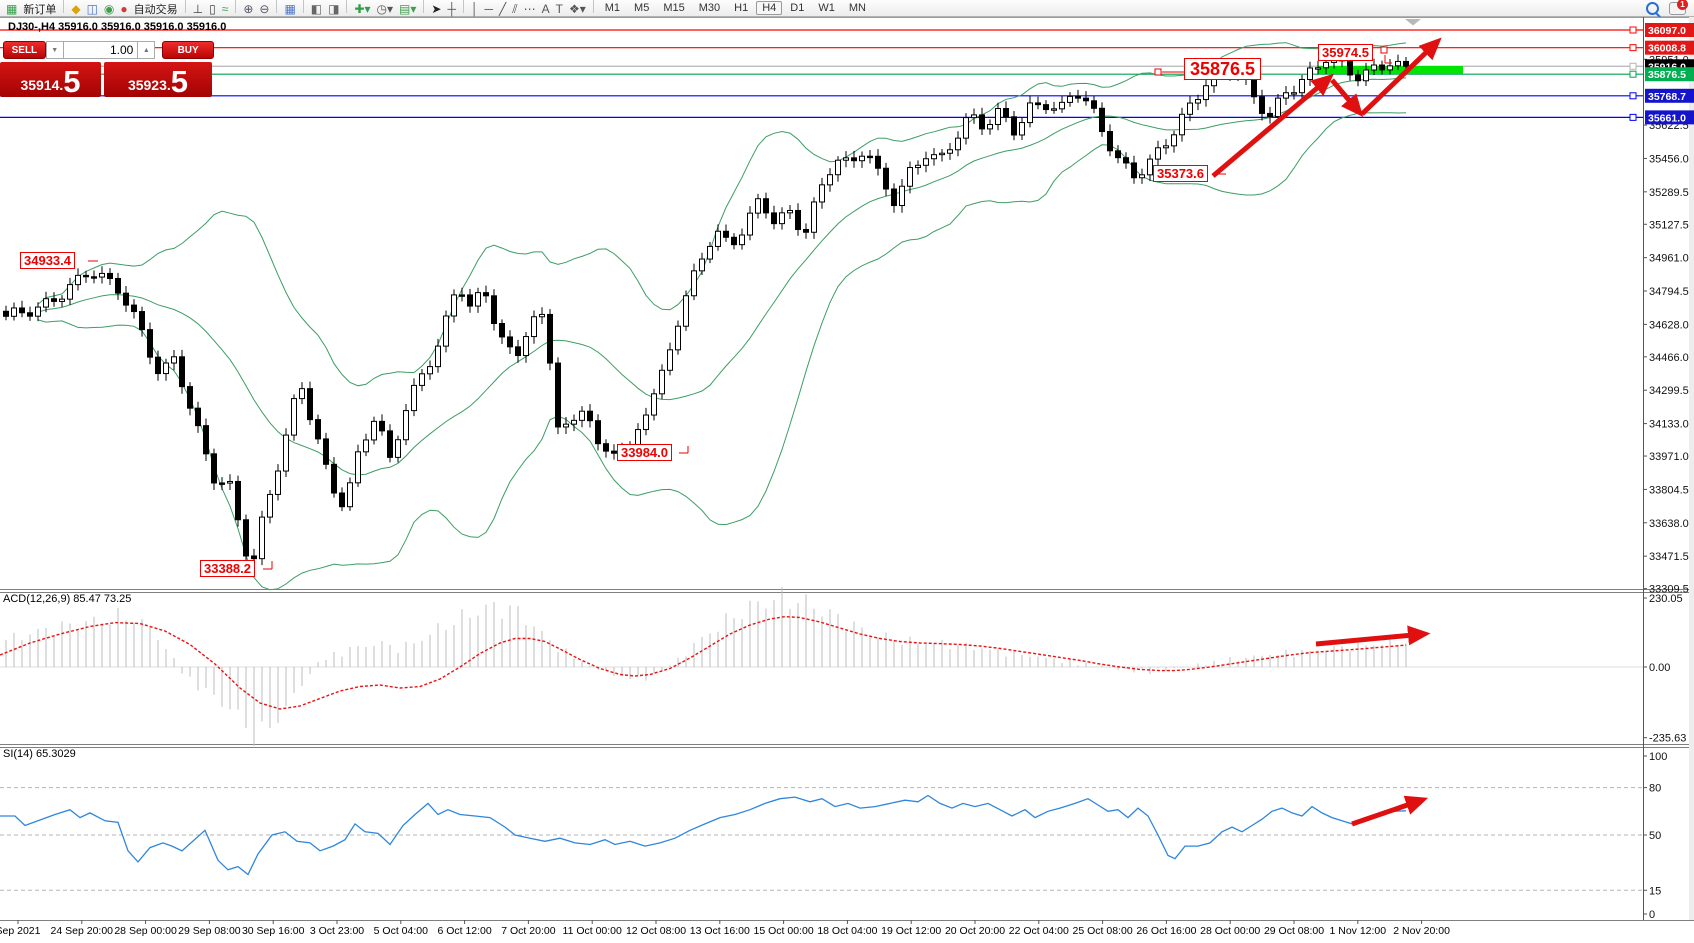 This screenshot has height=943, width=1694. What do you see at coordinates (12, 8) in the screenshot?
I see `new-order-icon: ▦` at bounding box center [12, 8].